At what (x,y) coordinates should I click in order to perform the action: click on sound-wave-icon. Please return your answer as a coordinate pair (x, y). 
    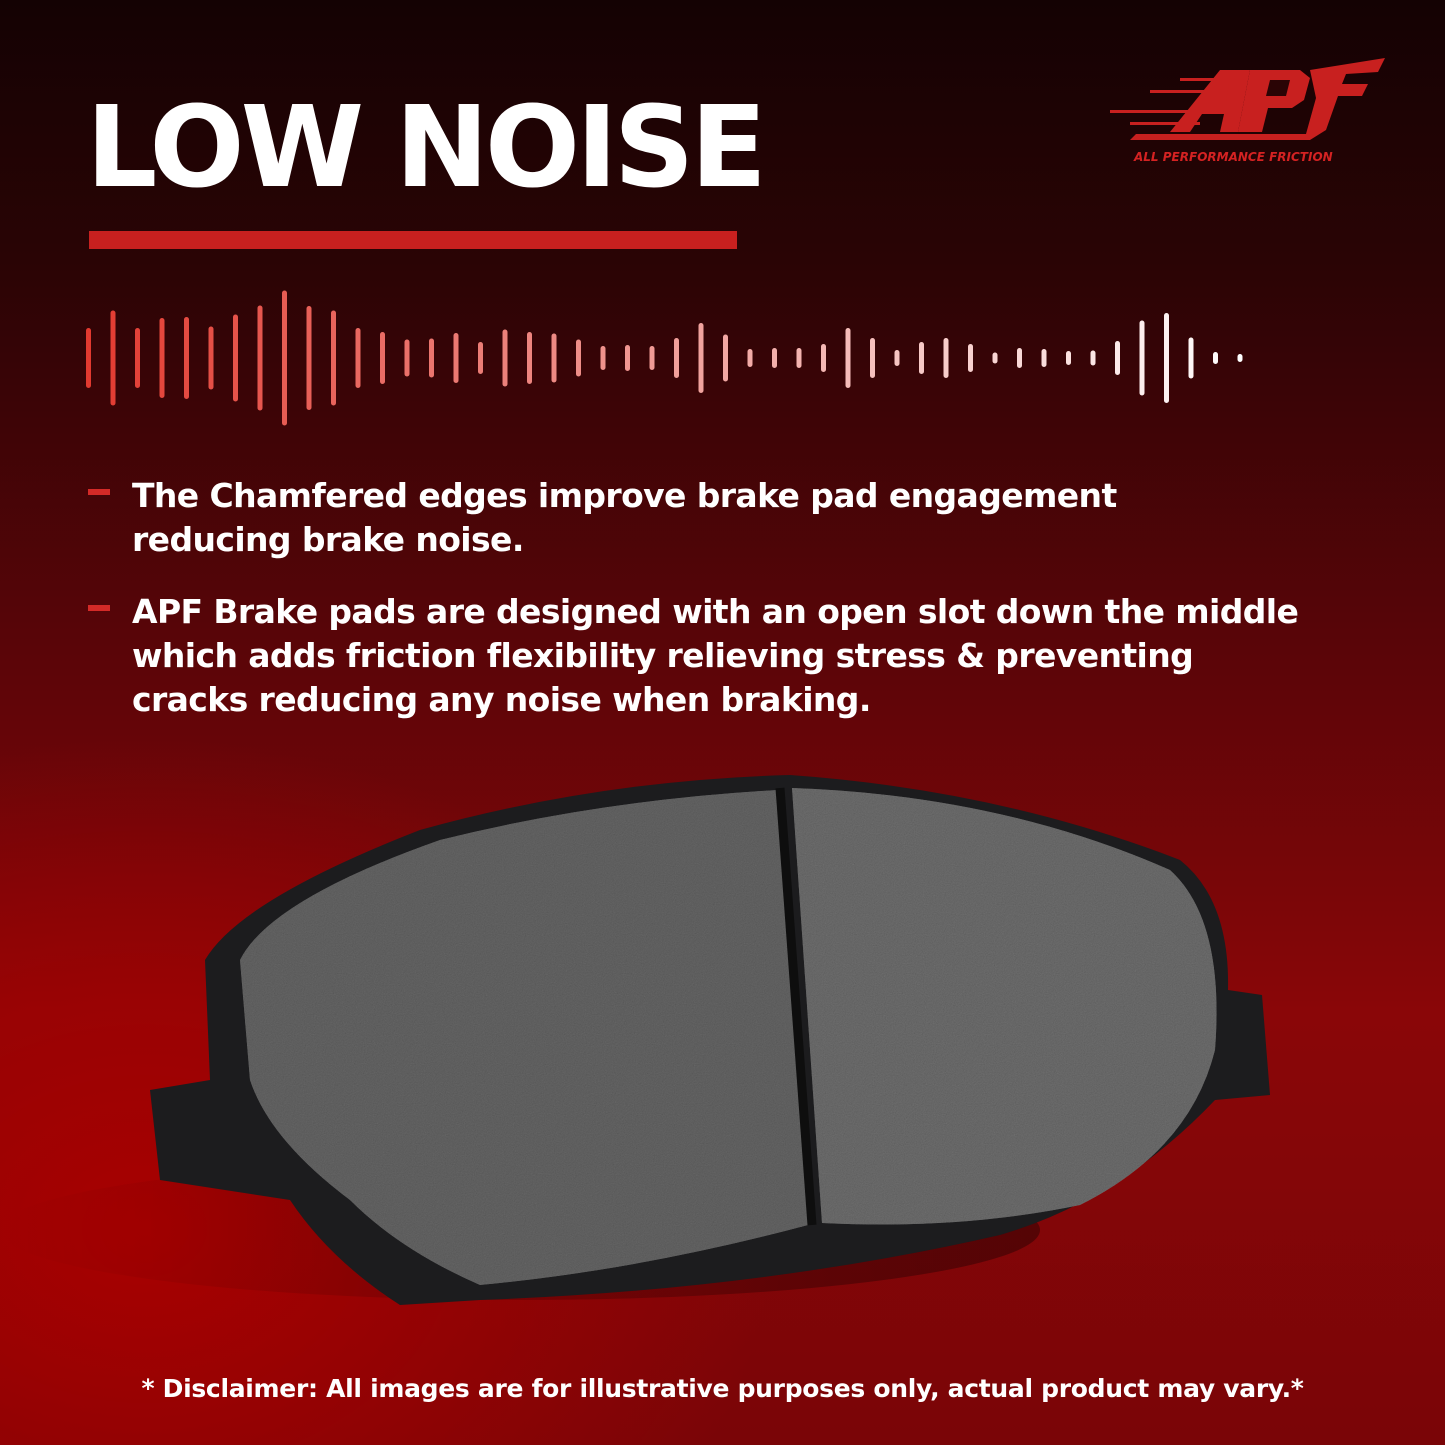
    Looking at the image, I should click on (664, 358).